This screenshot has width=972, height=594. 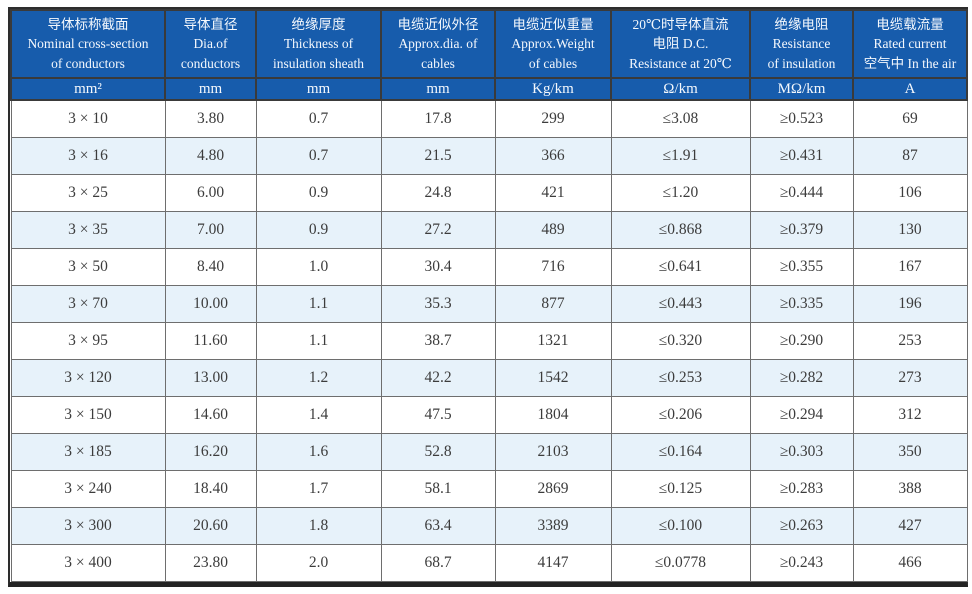 What do you see at coordinates (210, 89) in the screenshot?
I see `col-unit-conductor-diameter: mm` at bounding box center [210, 89].